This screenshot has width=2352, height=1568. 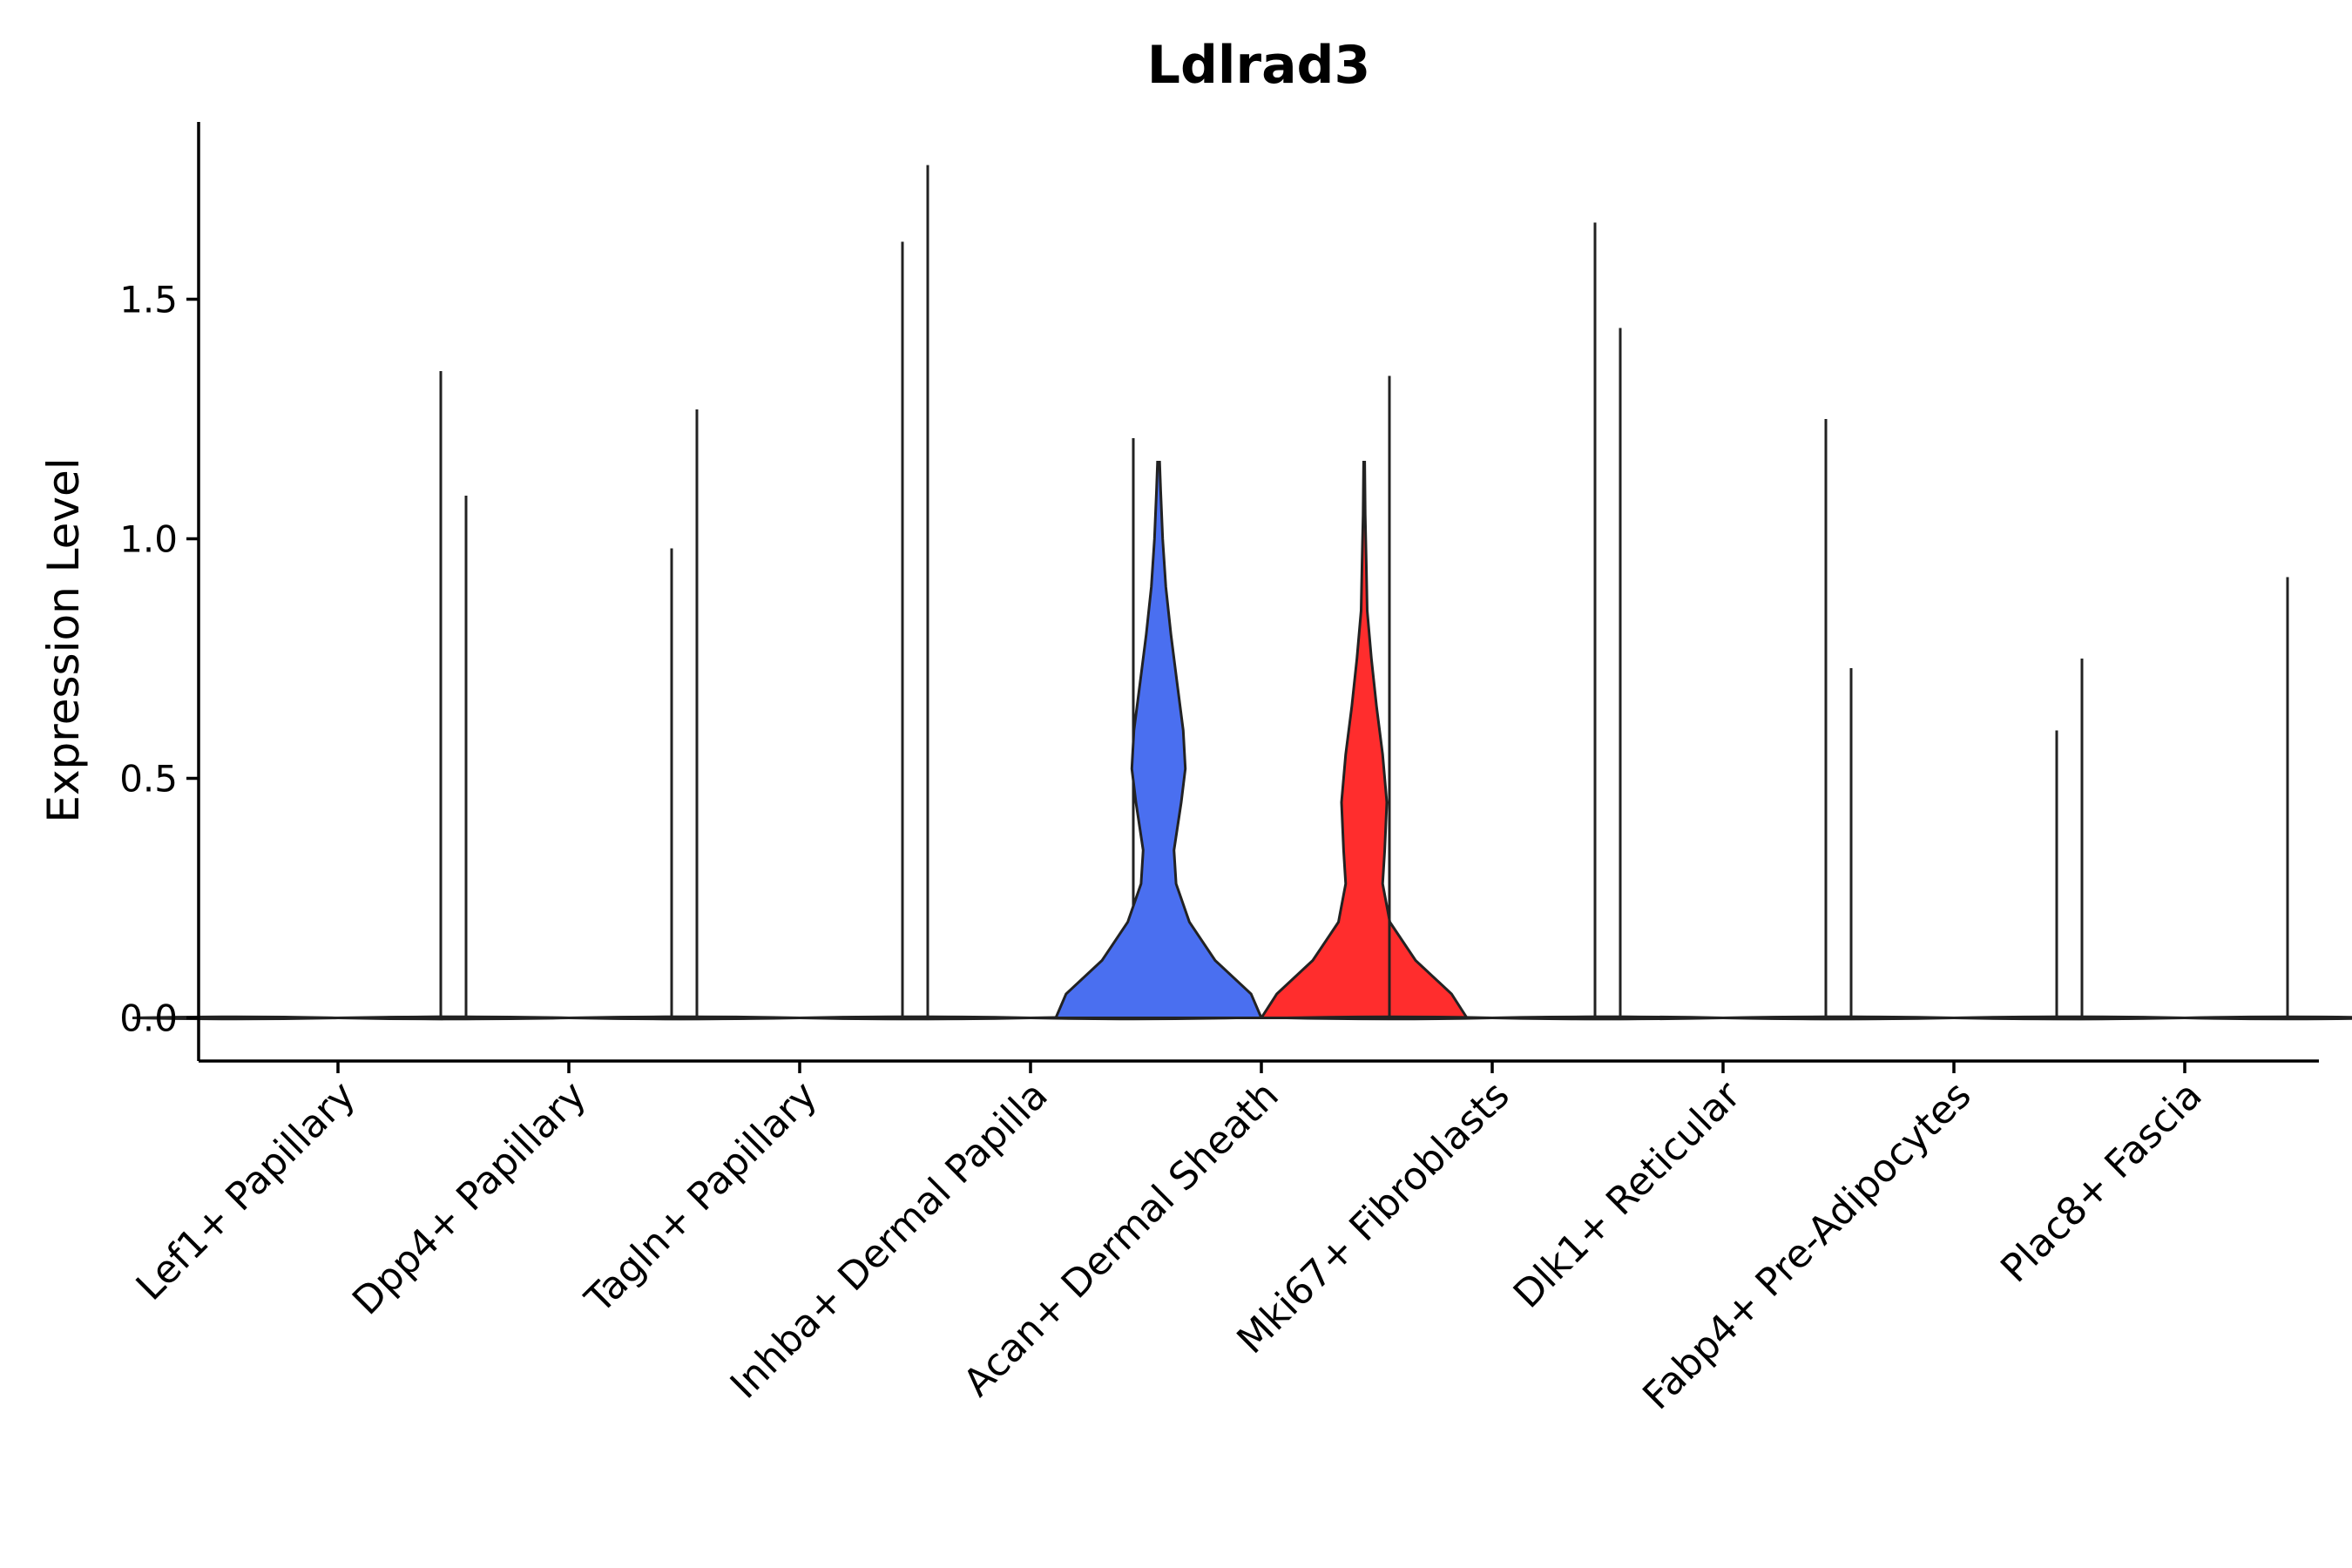 I want to click on y-tick-label: 0.0, so click(x=148, y=1018).